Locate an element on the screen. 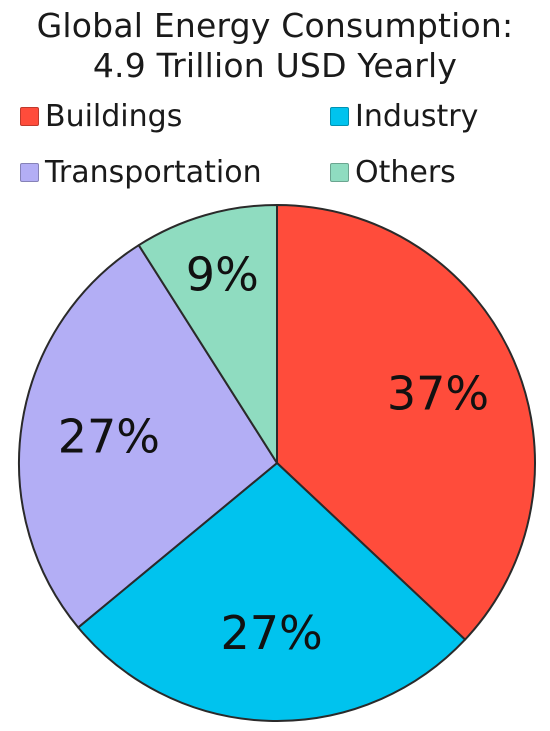  legend-label-transportation: Transportation is located at coordinates (153, 172).